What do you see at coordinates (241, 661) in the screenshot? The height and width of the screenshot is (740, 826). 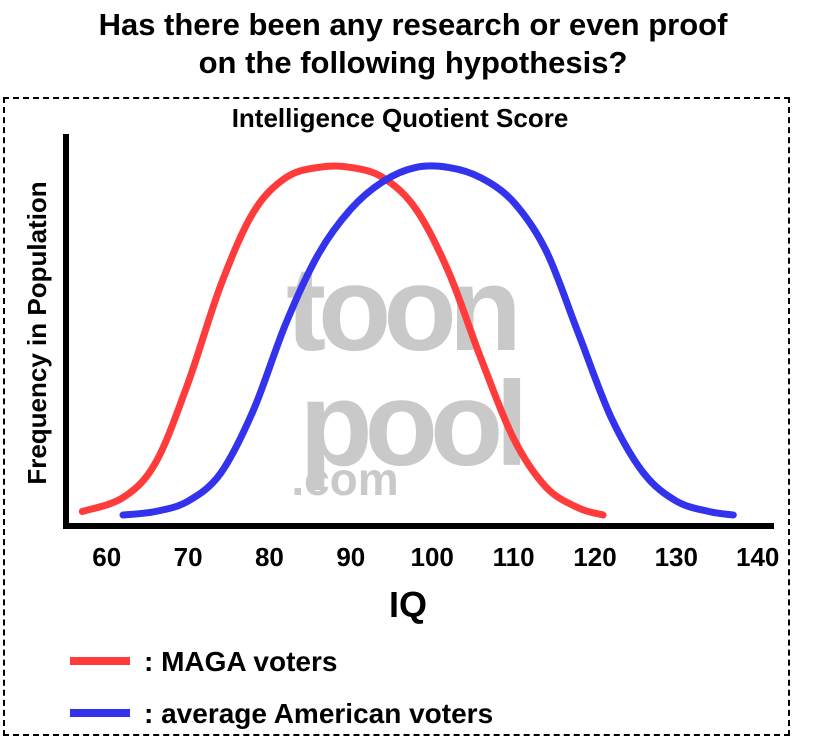 I see `legend-label-maga: : MAGA voters` at bounding box center [241, 661].